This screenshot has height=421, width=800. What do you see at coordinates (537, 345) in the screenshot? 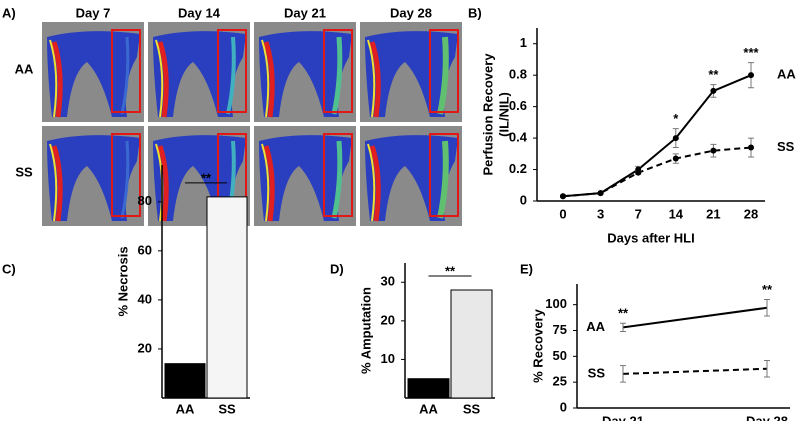
I see `y-axis-label: % Recovery` at bounding box center [537, 345].